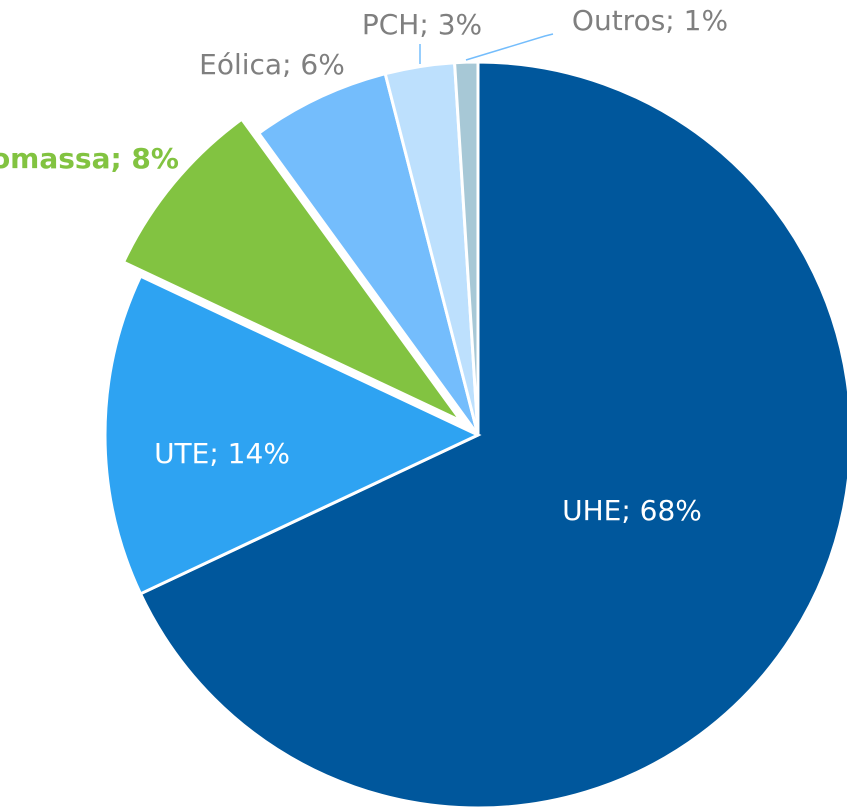  What do you see at coordinates (89, 158) in the screenshot?
I see `data-label: Biomassa; 8%` at bounding box center [89, 158].